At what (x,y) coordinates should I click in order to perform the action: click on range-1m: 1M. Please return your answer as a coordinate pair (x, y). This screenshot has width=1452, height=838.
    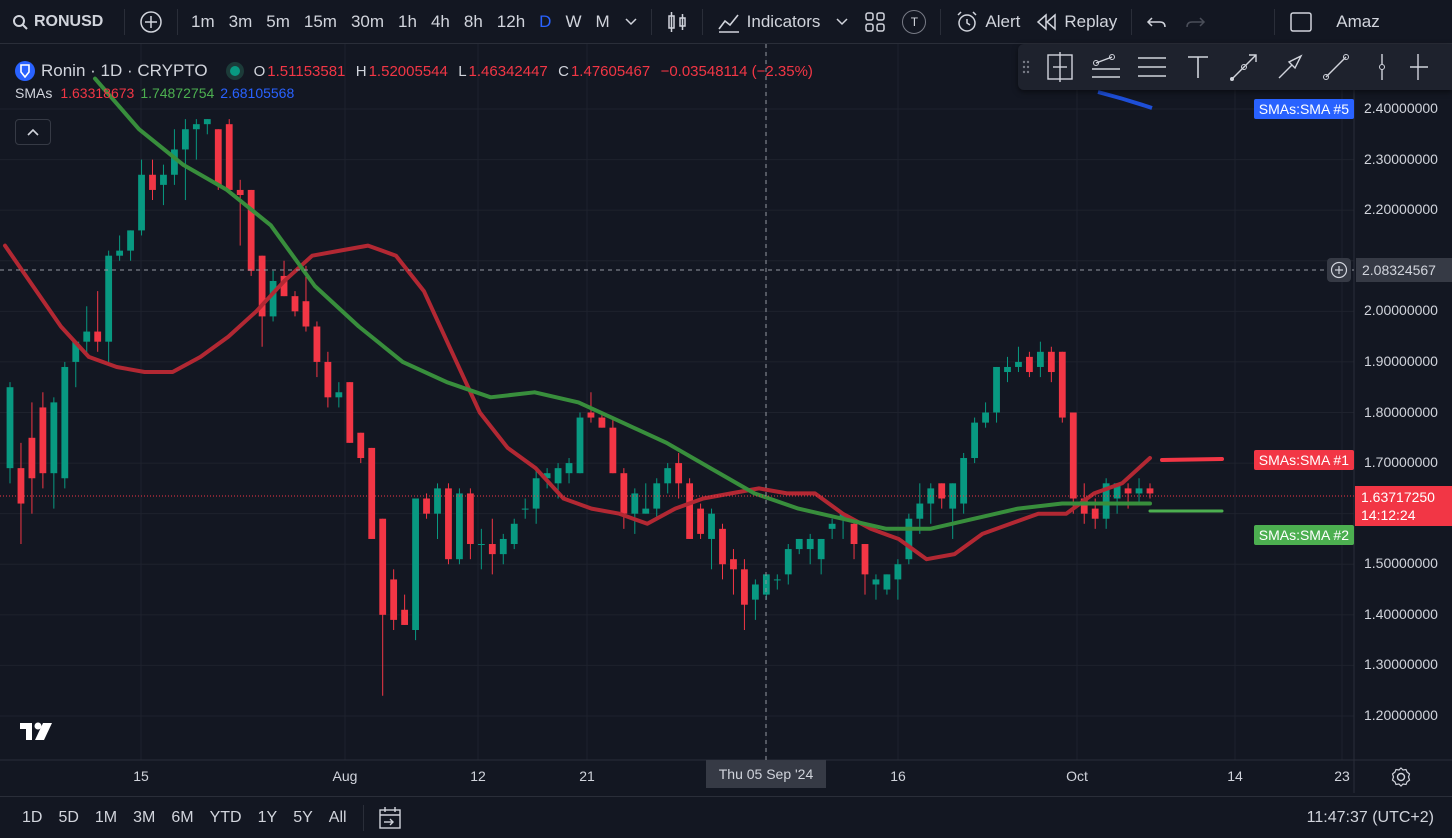
    Looking at the image, I should click on (106, 817).